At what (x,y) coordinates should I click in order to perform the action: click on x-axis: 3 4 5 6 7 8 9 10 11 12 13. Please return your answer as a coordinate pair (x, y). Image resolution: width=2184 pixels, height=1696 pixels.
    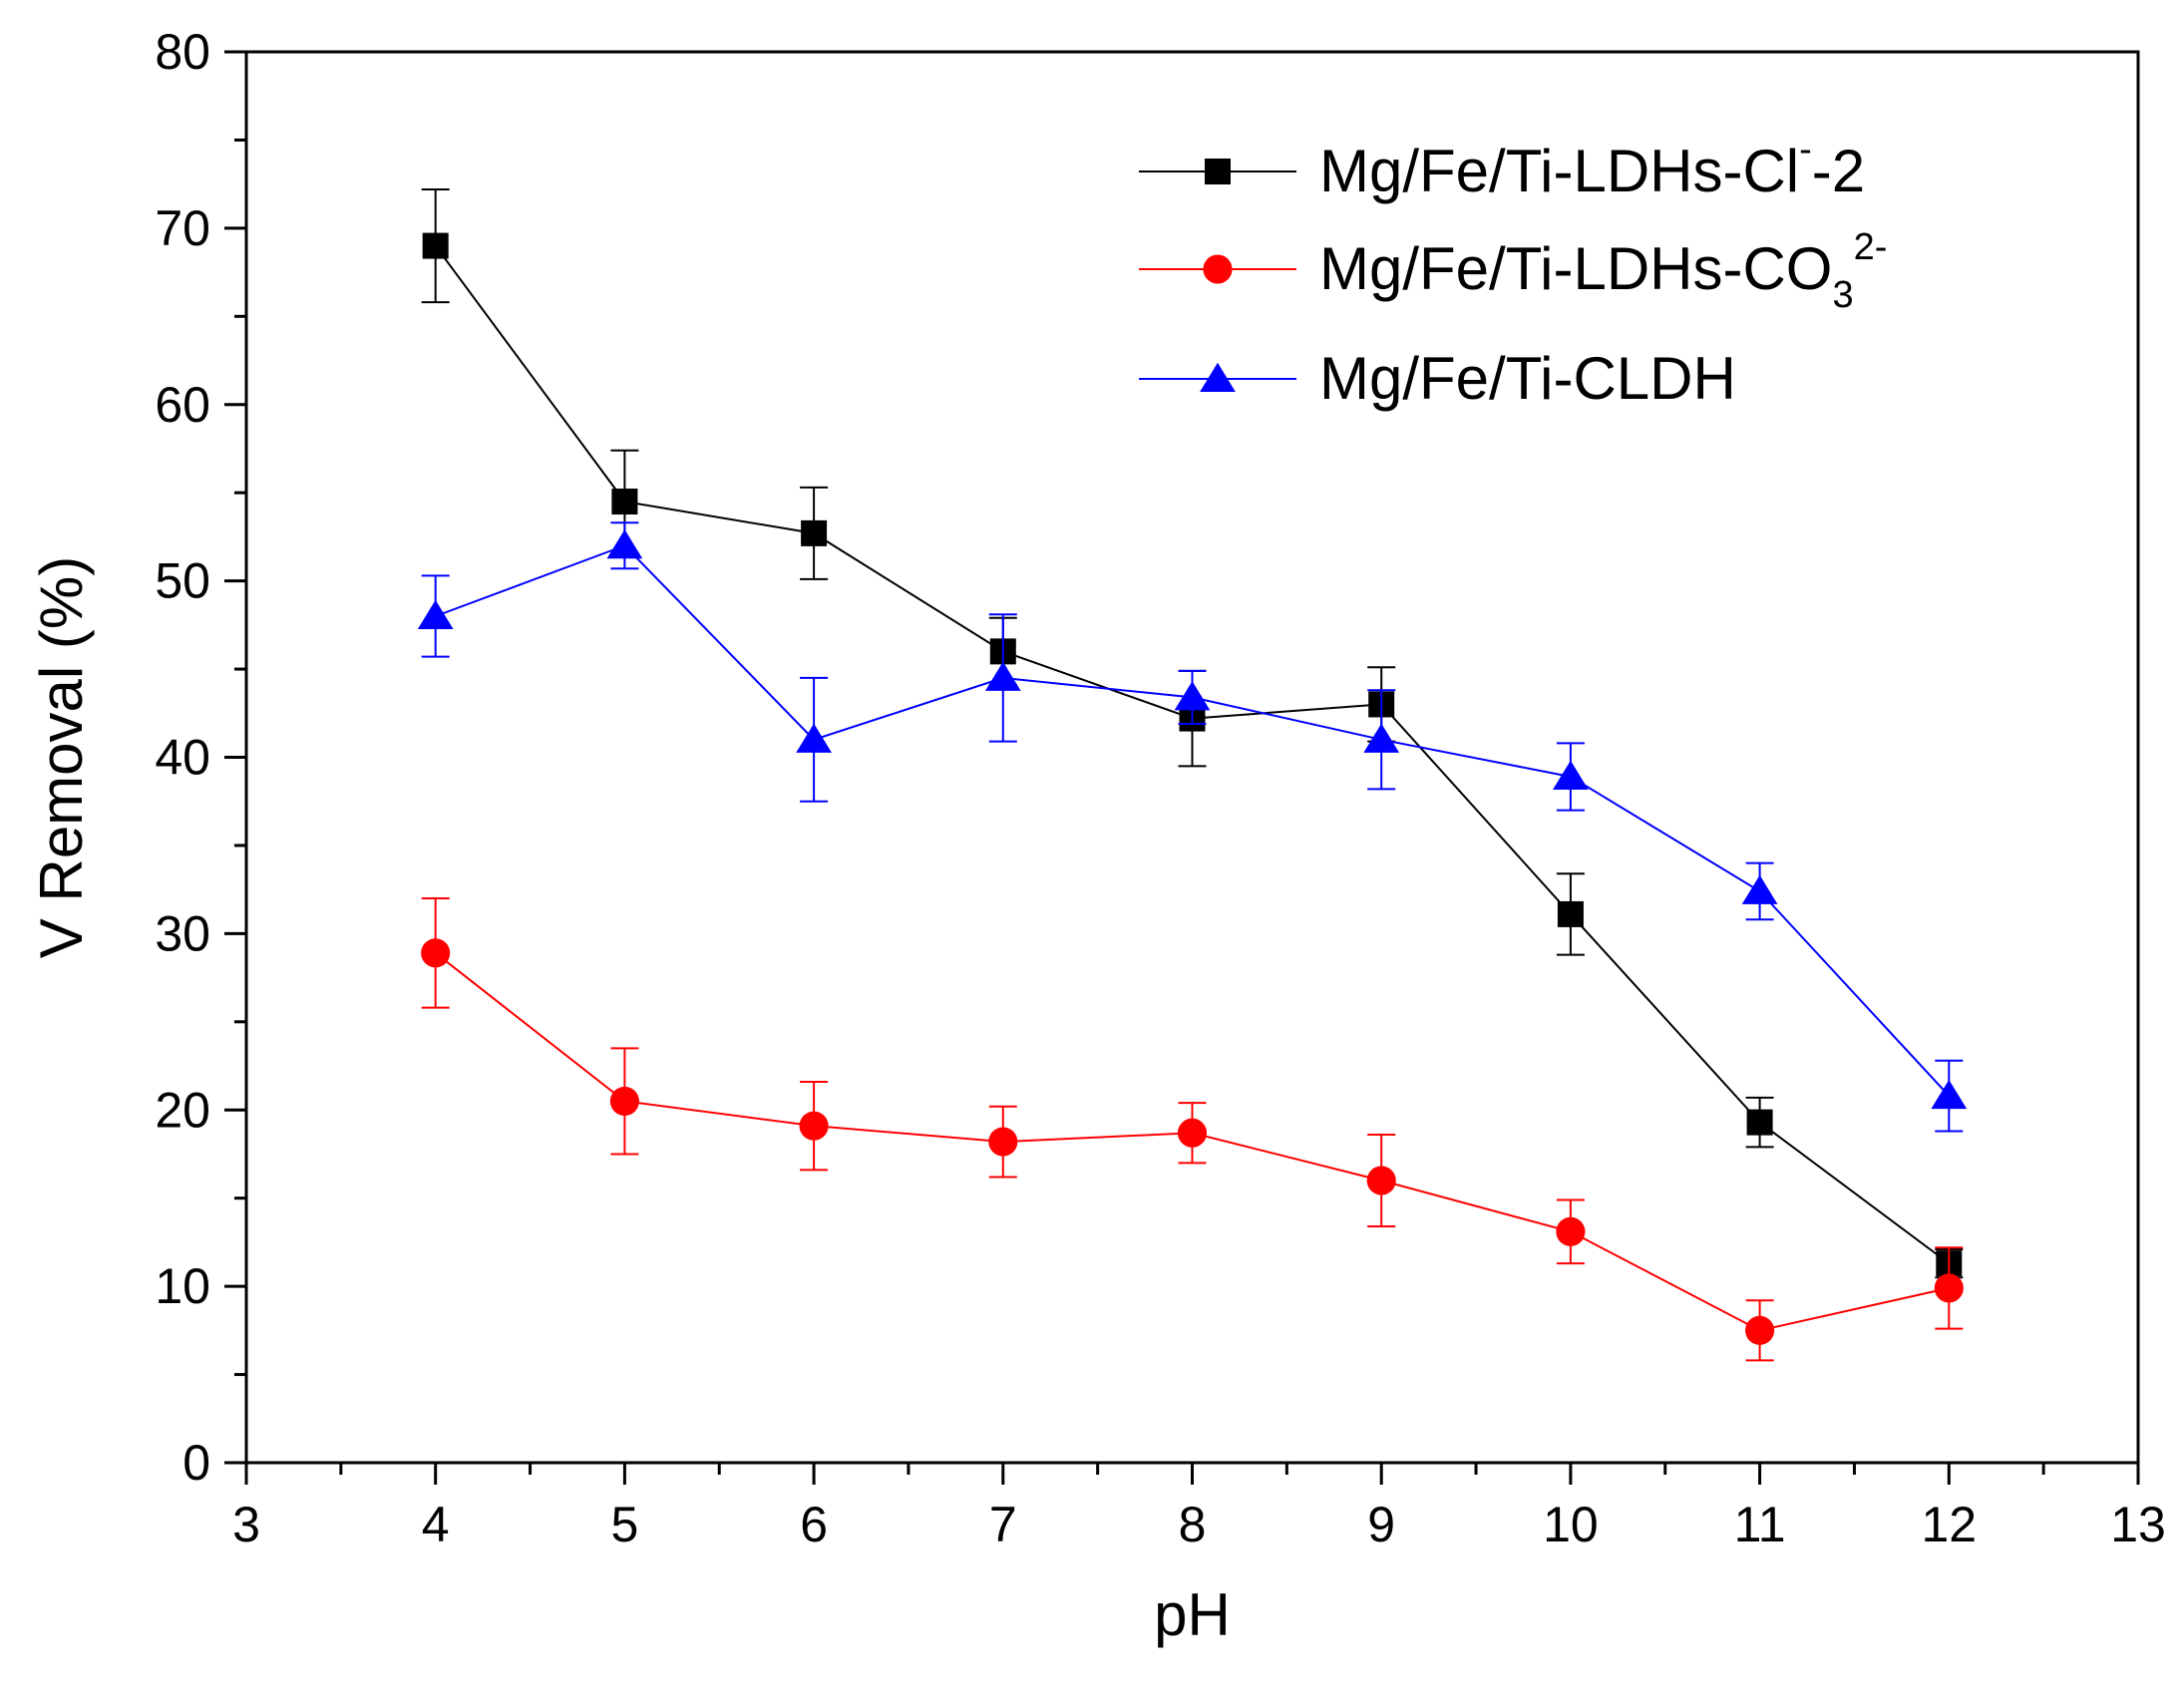
    Looking at the image, I should click on (1199, 1507).